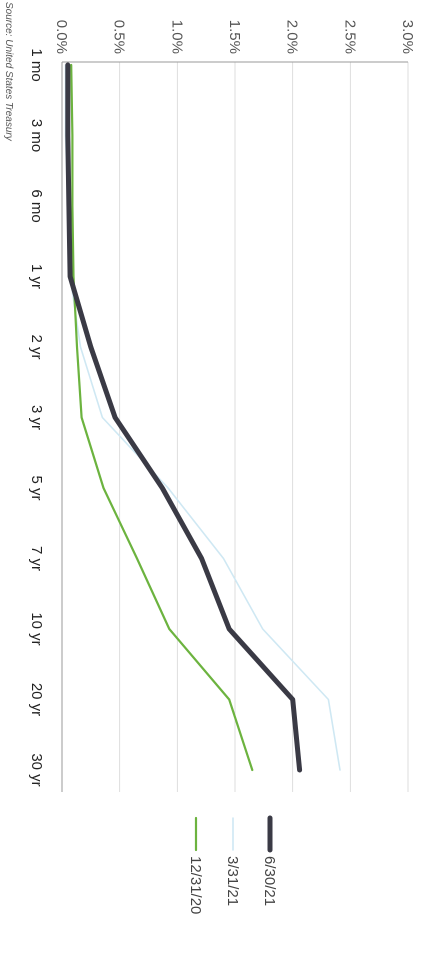 The width and height of the screenshot is (446, 971). I want to click on y-tick-label: 2.5%, so click(349, 37).